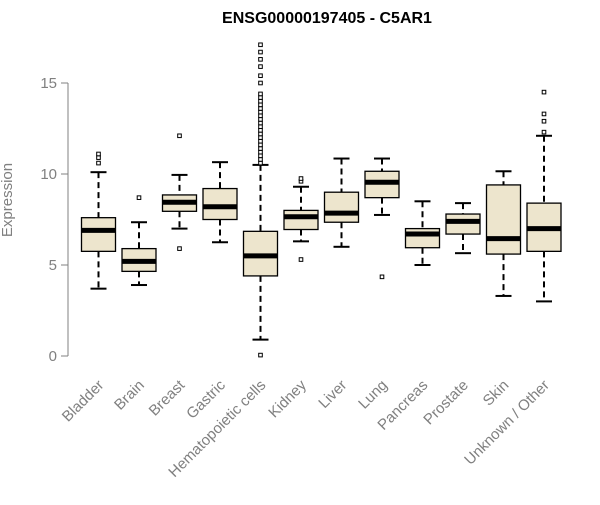  I want to click on category-label: Kidney, so click(287, 398).